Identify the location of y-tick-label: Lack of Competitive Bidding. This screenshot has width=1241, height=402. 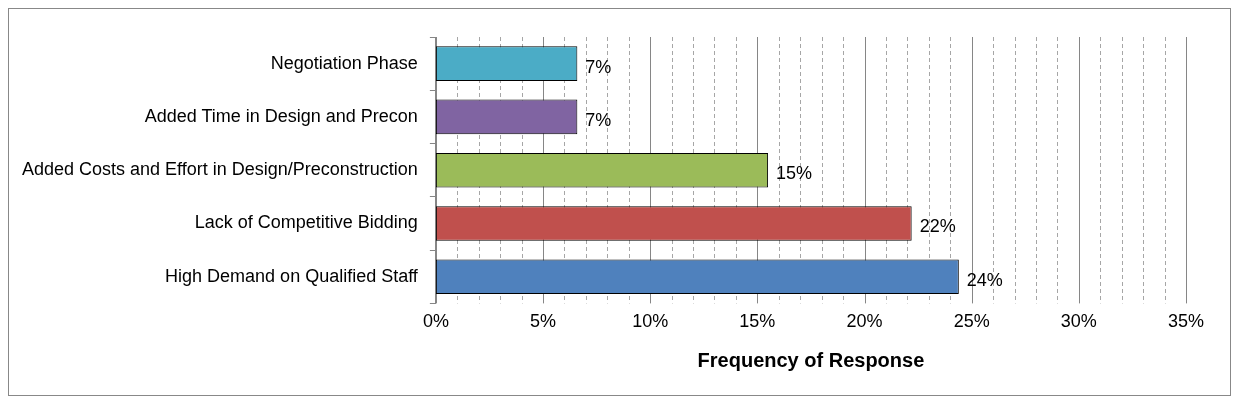
(306, 222).